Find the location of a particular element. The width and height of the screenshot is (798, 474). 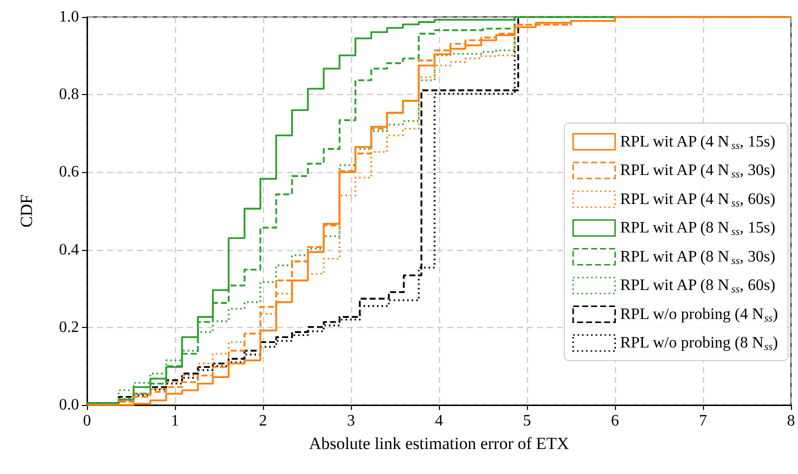

x-tick-label: 4 is located at coordinates (439, 421).